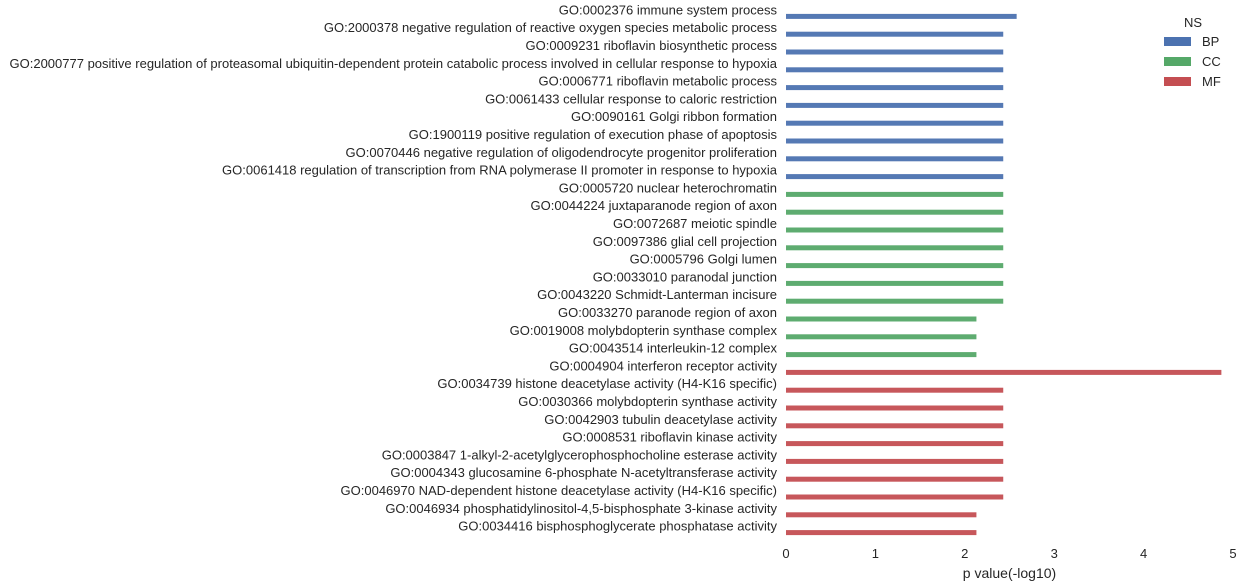  Describe the element at coordinates (667, 312) in the screenshot. I see `category-label: GO:0033270 paranode region of axon` at that location.